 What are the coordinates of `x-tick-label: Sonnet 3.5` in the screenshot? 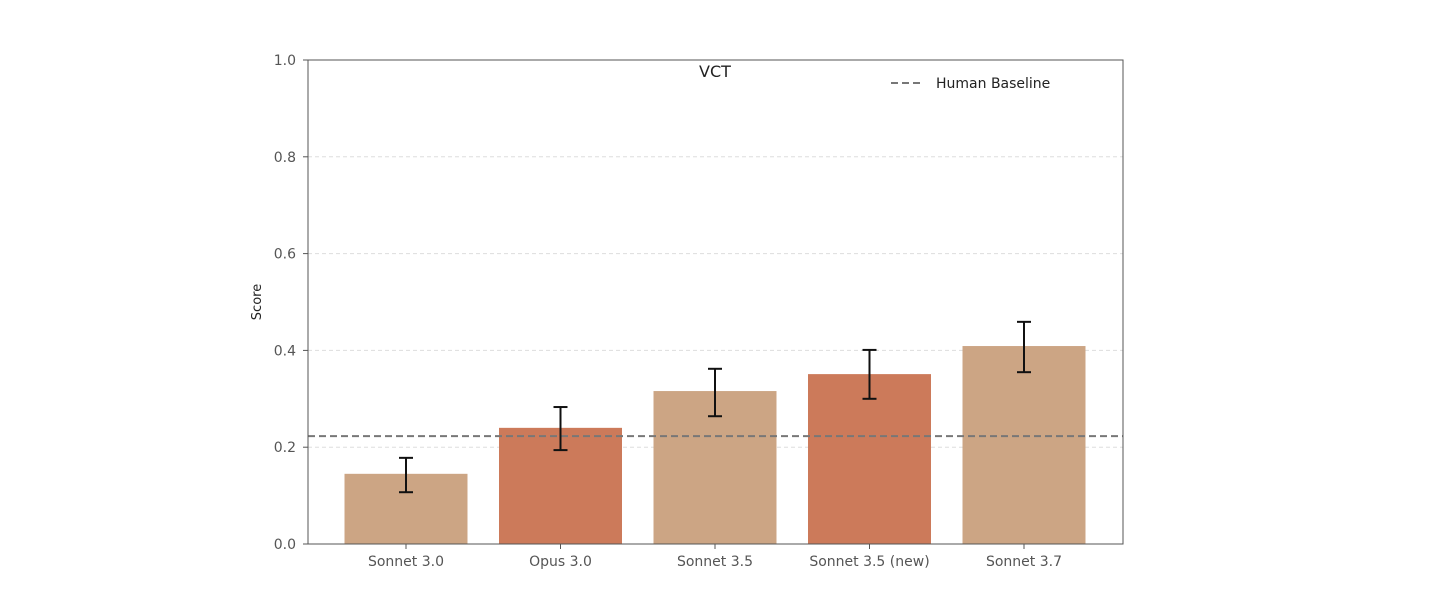 It's located at (715, 562).